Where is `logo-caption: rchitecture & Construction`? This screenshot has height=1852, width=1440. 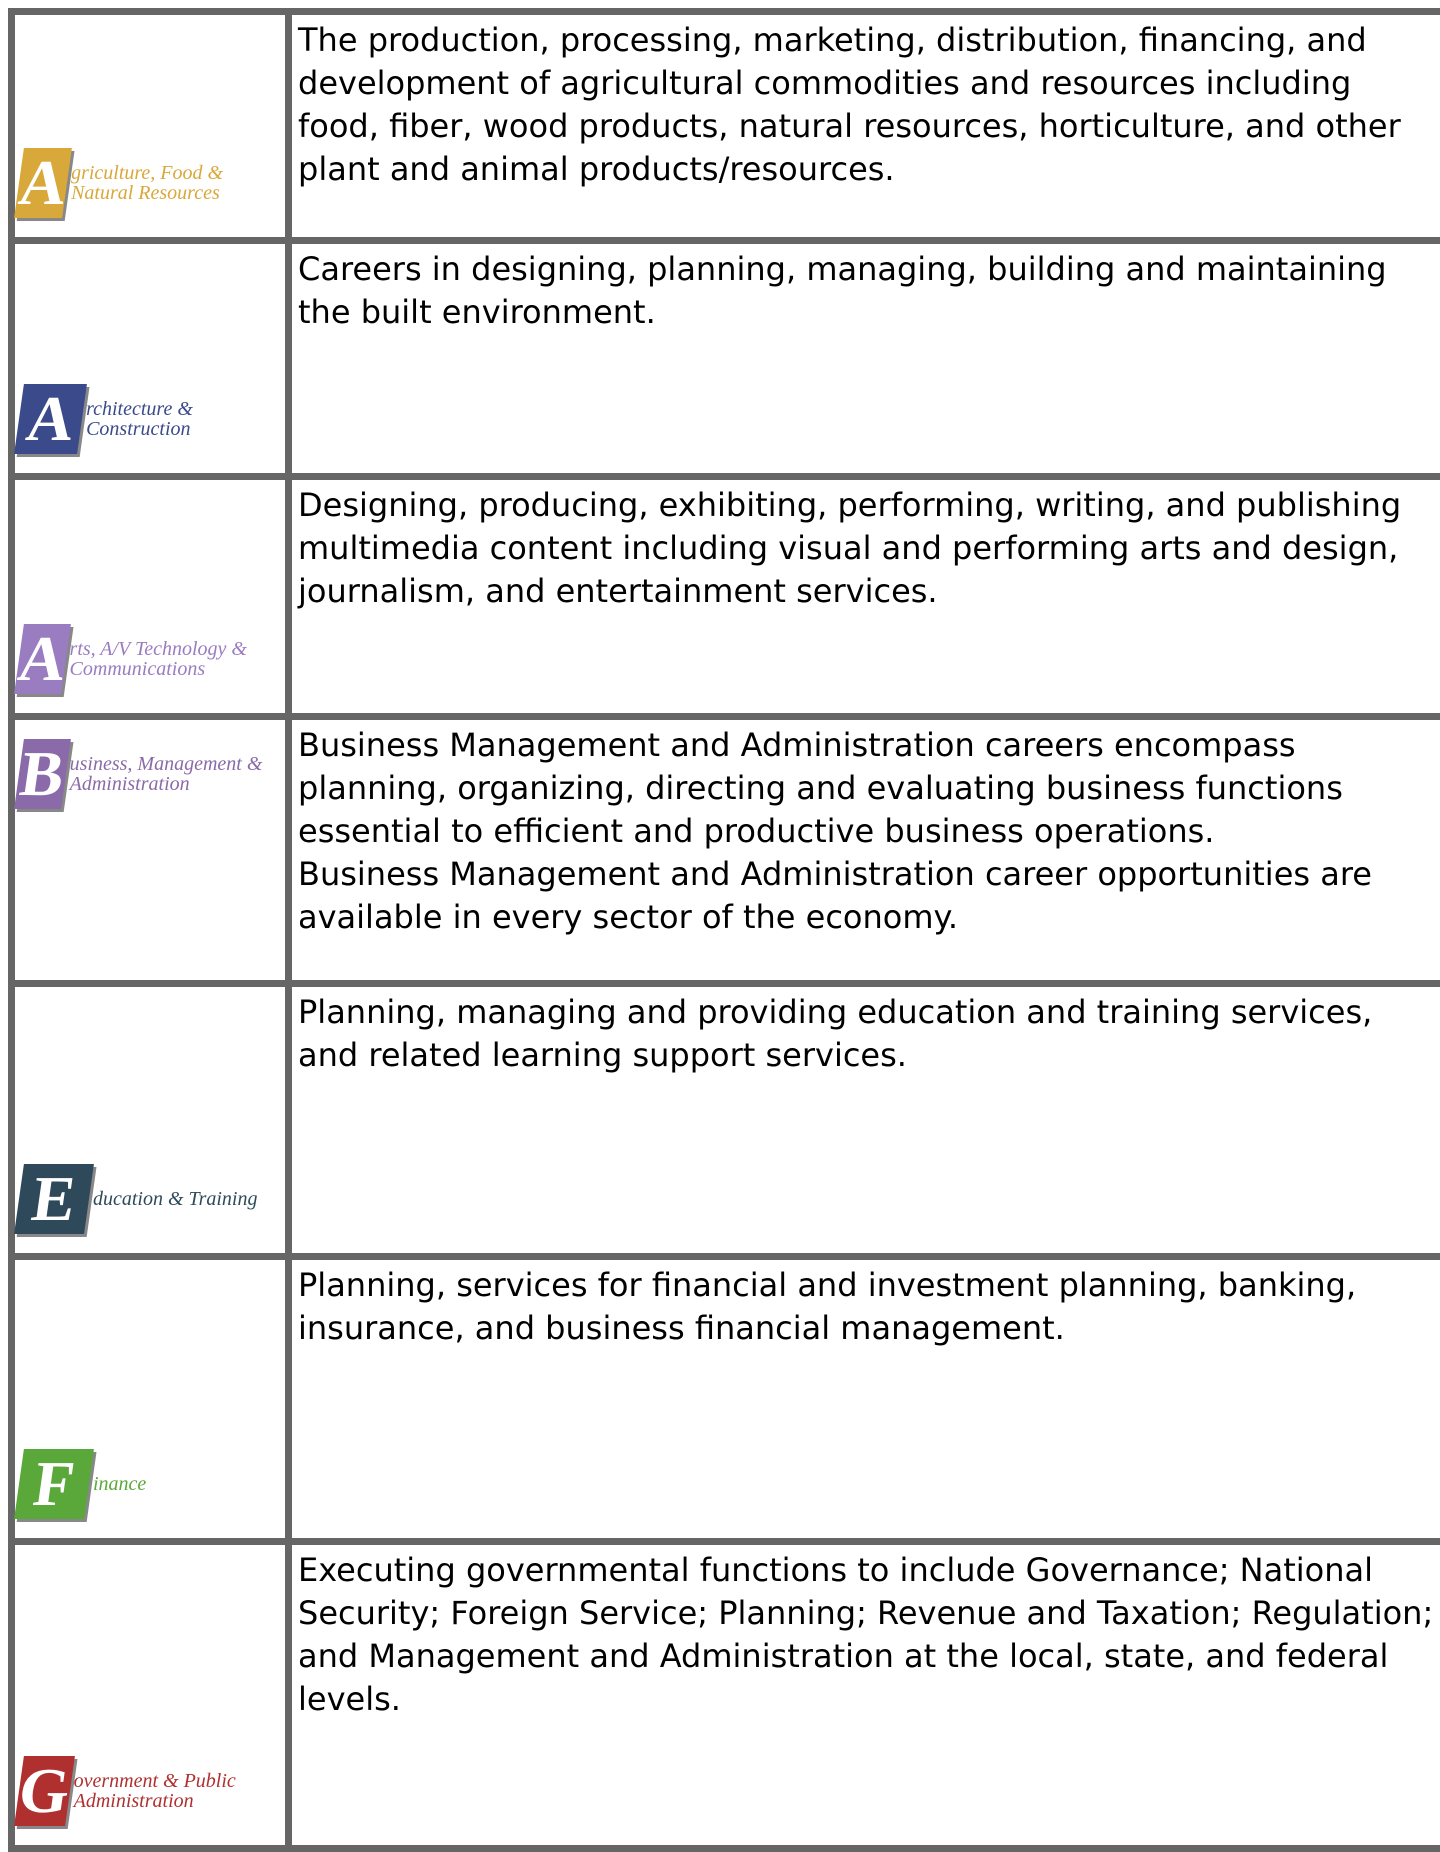
logo-caption: rchitecture & Construction is located at coordinates (139, 419).